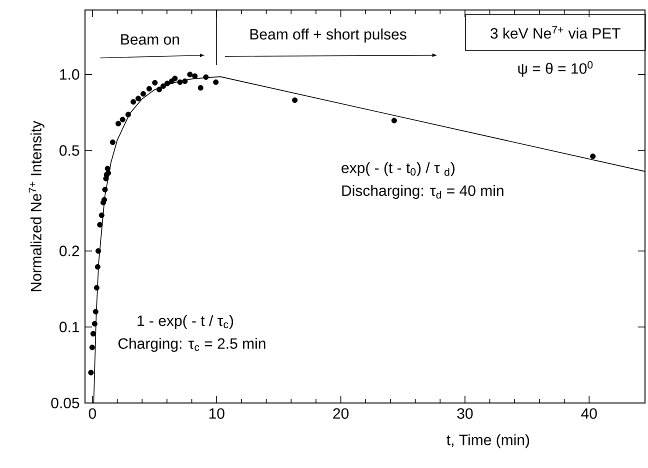  What do you see at coordinates (150, 39) in the screenshot?
I see `annotation: Beam on` at bounding box center [150, 39].